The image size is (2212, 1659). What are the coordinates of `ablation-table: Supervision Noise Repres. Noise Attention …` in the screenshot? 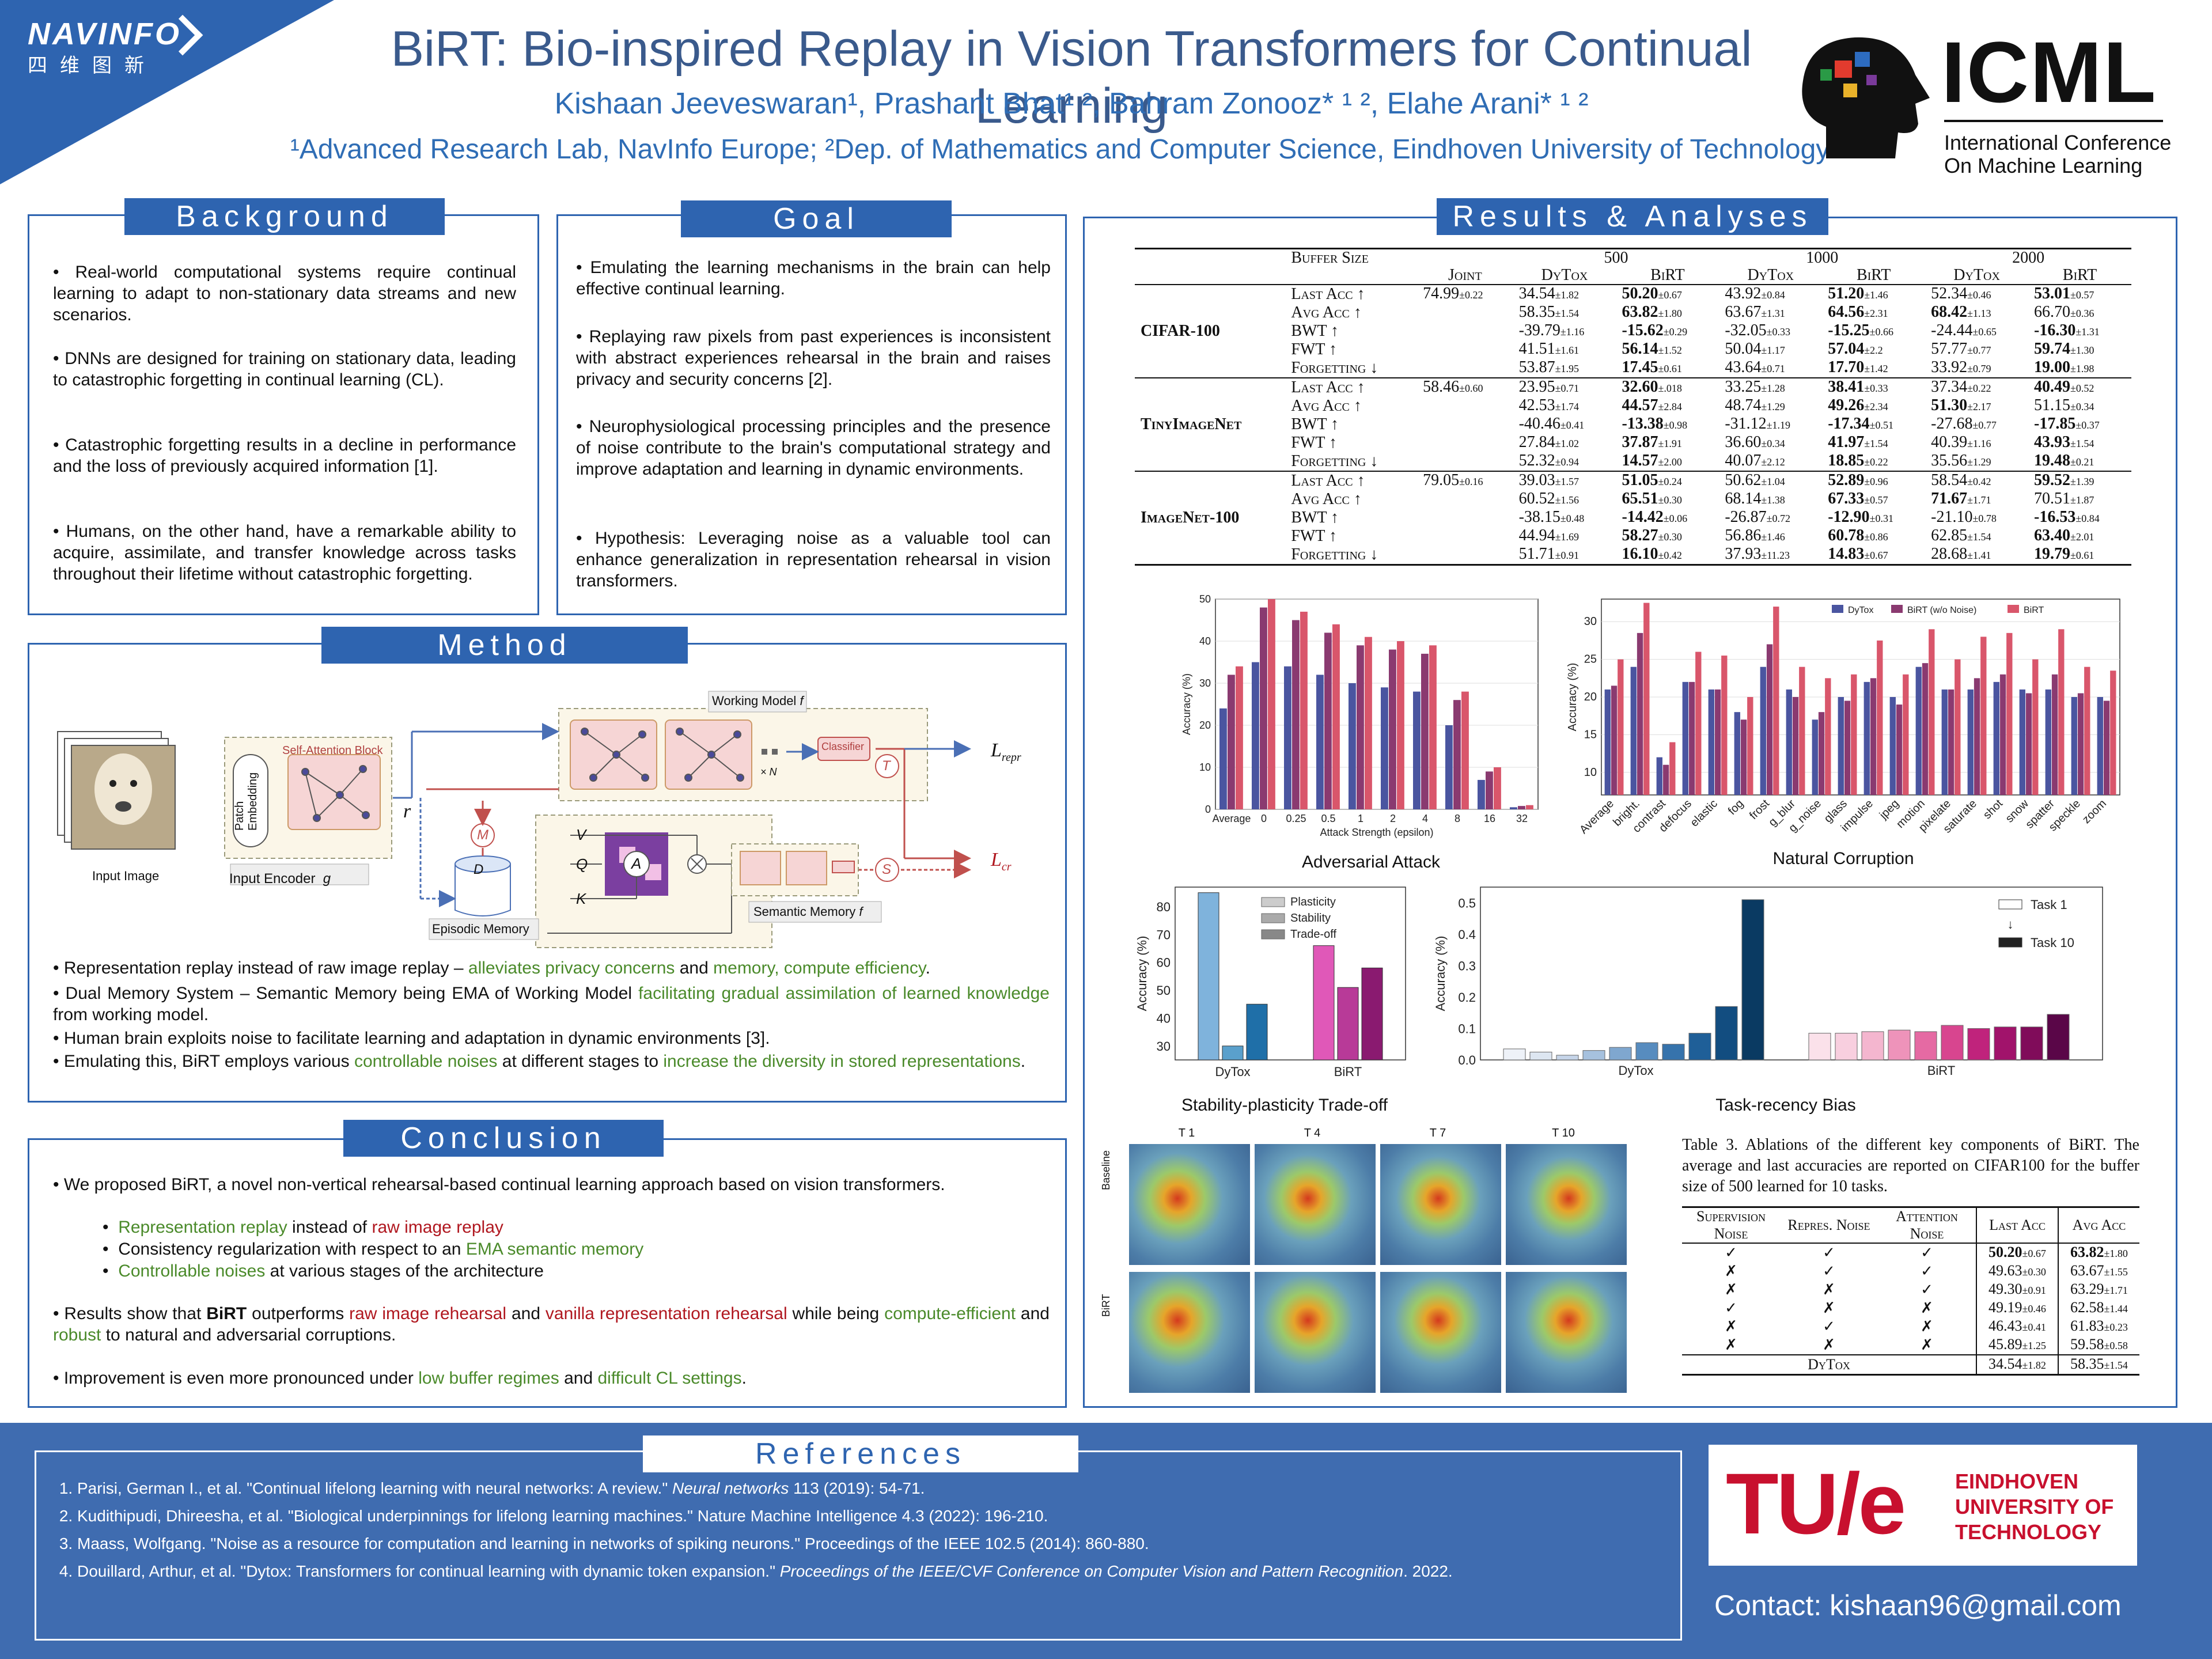 It's located at (1910, 1291).